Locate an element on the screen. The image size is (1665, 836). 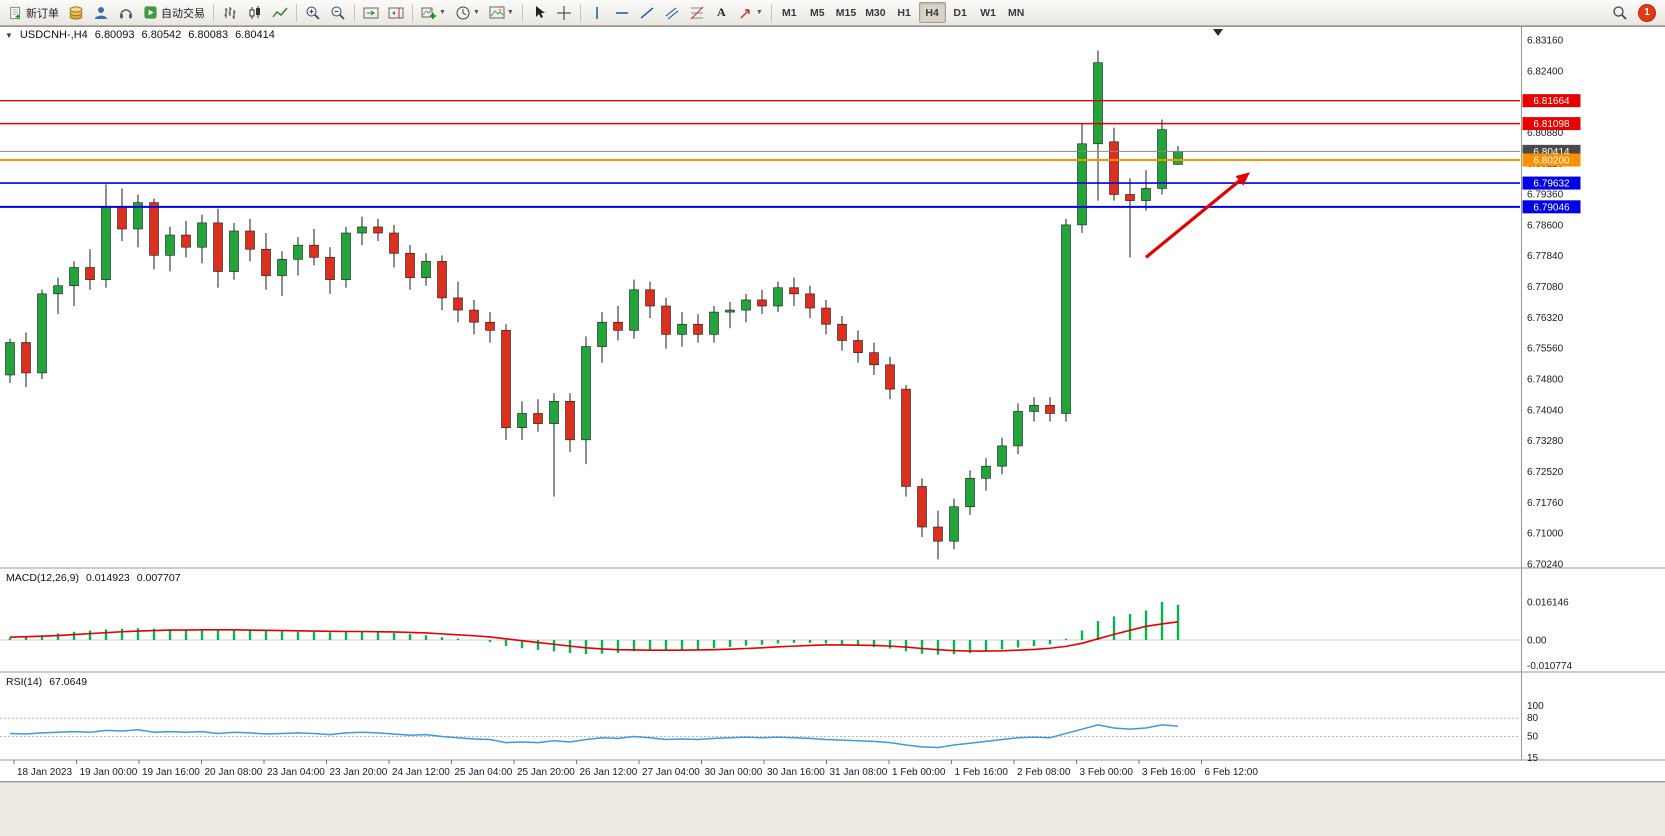
trend-arrow is located at coordinates (1197, 215).